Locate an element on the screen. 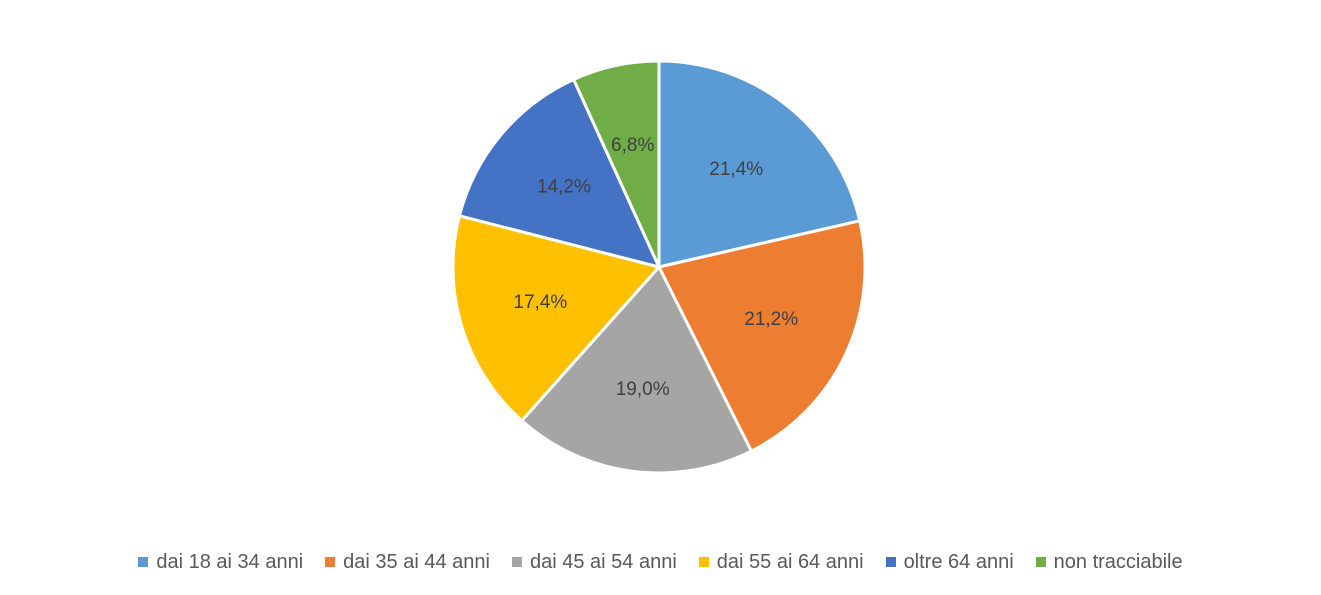 The width and height of the screenshot is (1321, 595). legend-label-5: oltre 64 anni is located at coordinates (958, 561).